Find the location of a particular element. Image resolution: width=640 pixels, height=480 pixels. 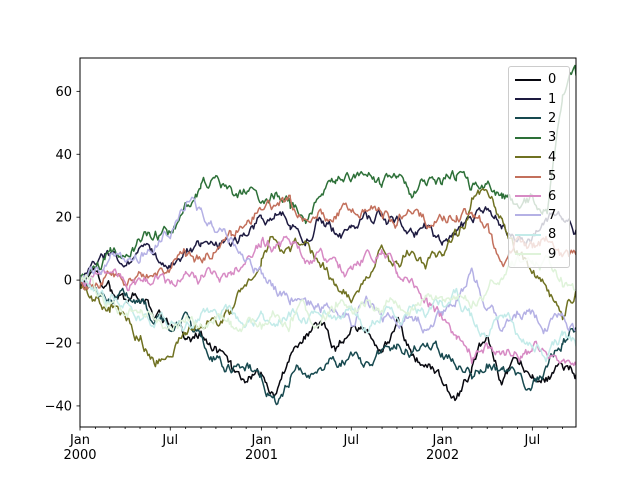

legend-entry-1: 1 is located at coordinates (539, 99).